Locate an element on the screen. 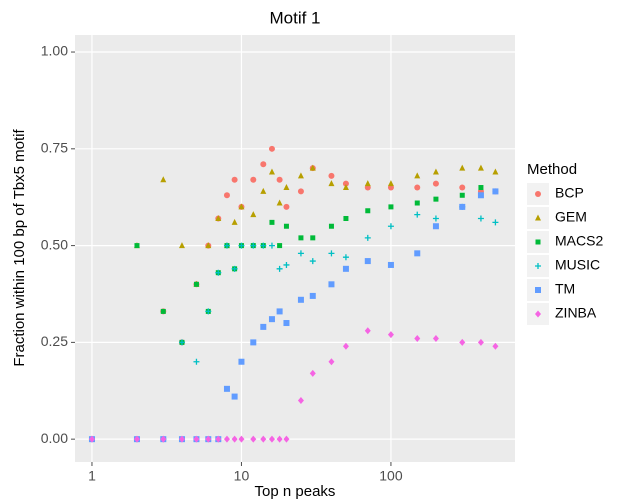  legend-label: GEM is located at coordinates (571, 217).